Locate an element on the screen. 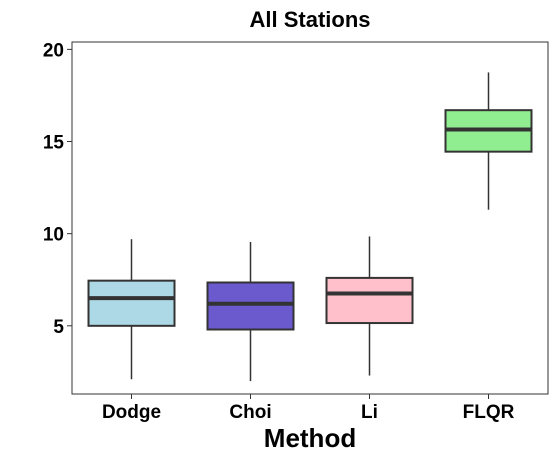 This screenshot has width=556, height=463. box-dodge is located at coordinates (131, 309).